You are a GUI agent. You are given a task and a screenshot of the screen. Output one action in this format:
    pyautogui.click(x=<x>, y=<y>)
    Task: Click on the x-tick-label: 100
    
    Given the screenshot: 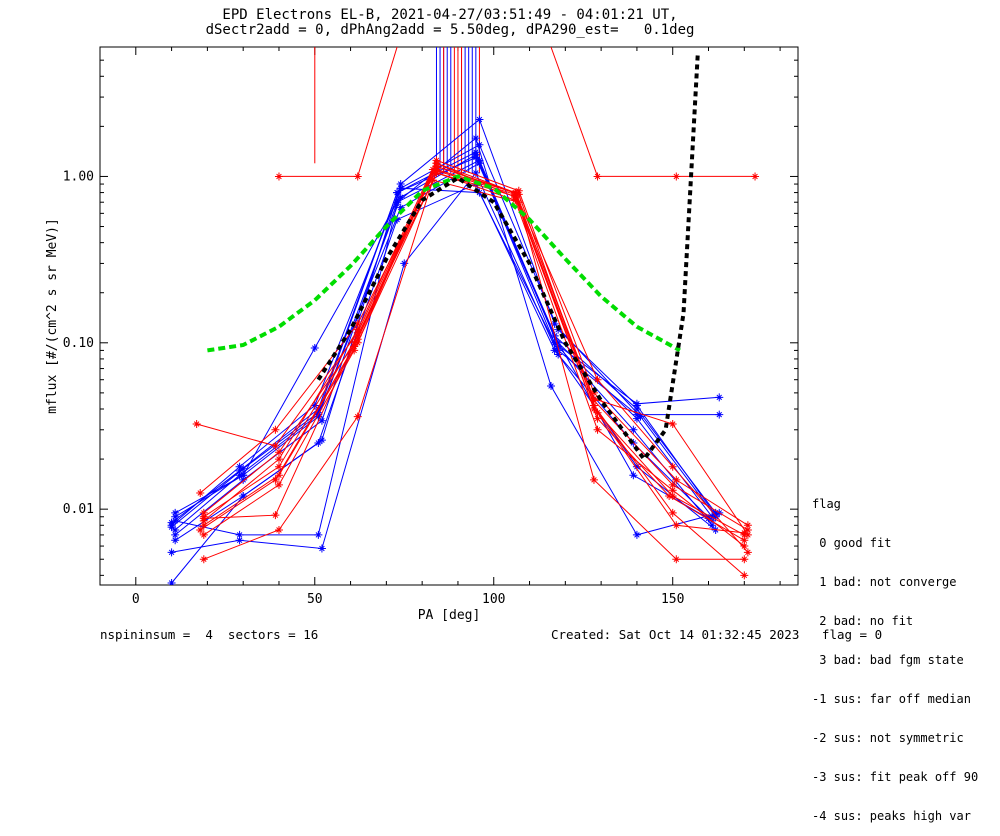 What is the action you would take?
    pyautogui.click(x=493, y=599)
    